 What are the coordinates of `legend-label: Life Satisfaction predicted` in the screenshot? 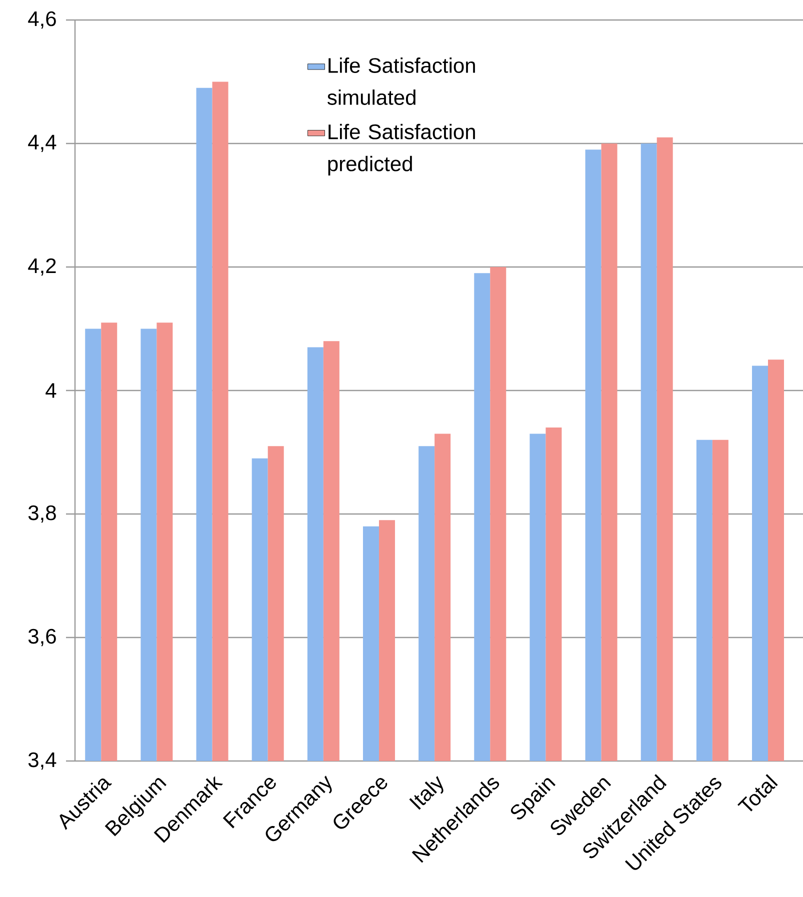 It's located at (401, 150).